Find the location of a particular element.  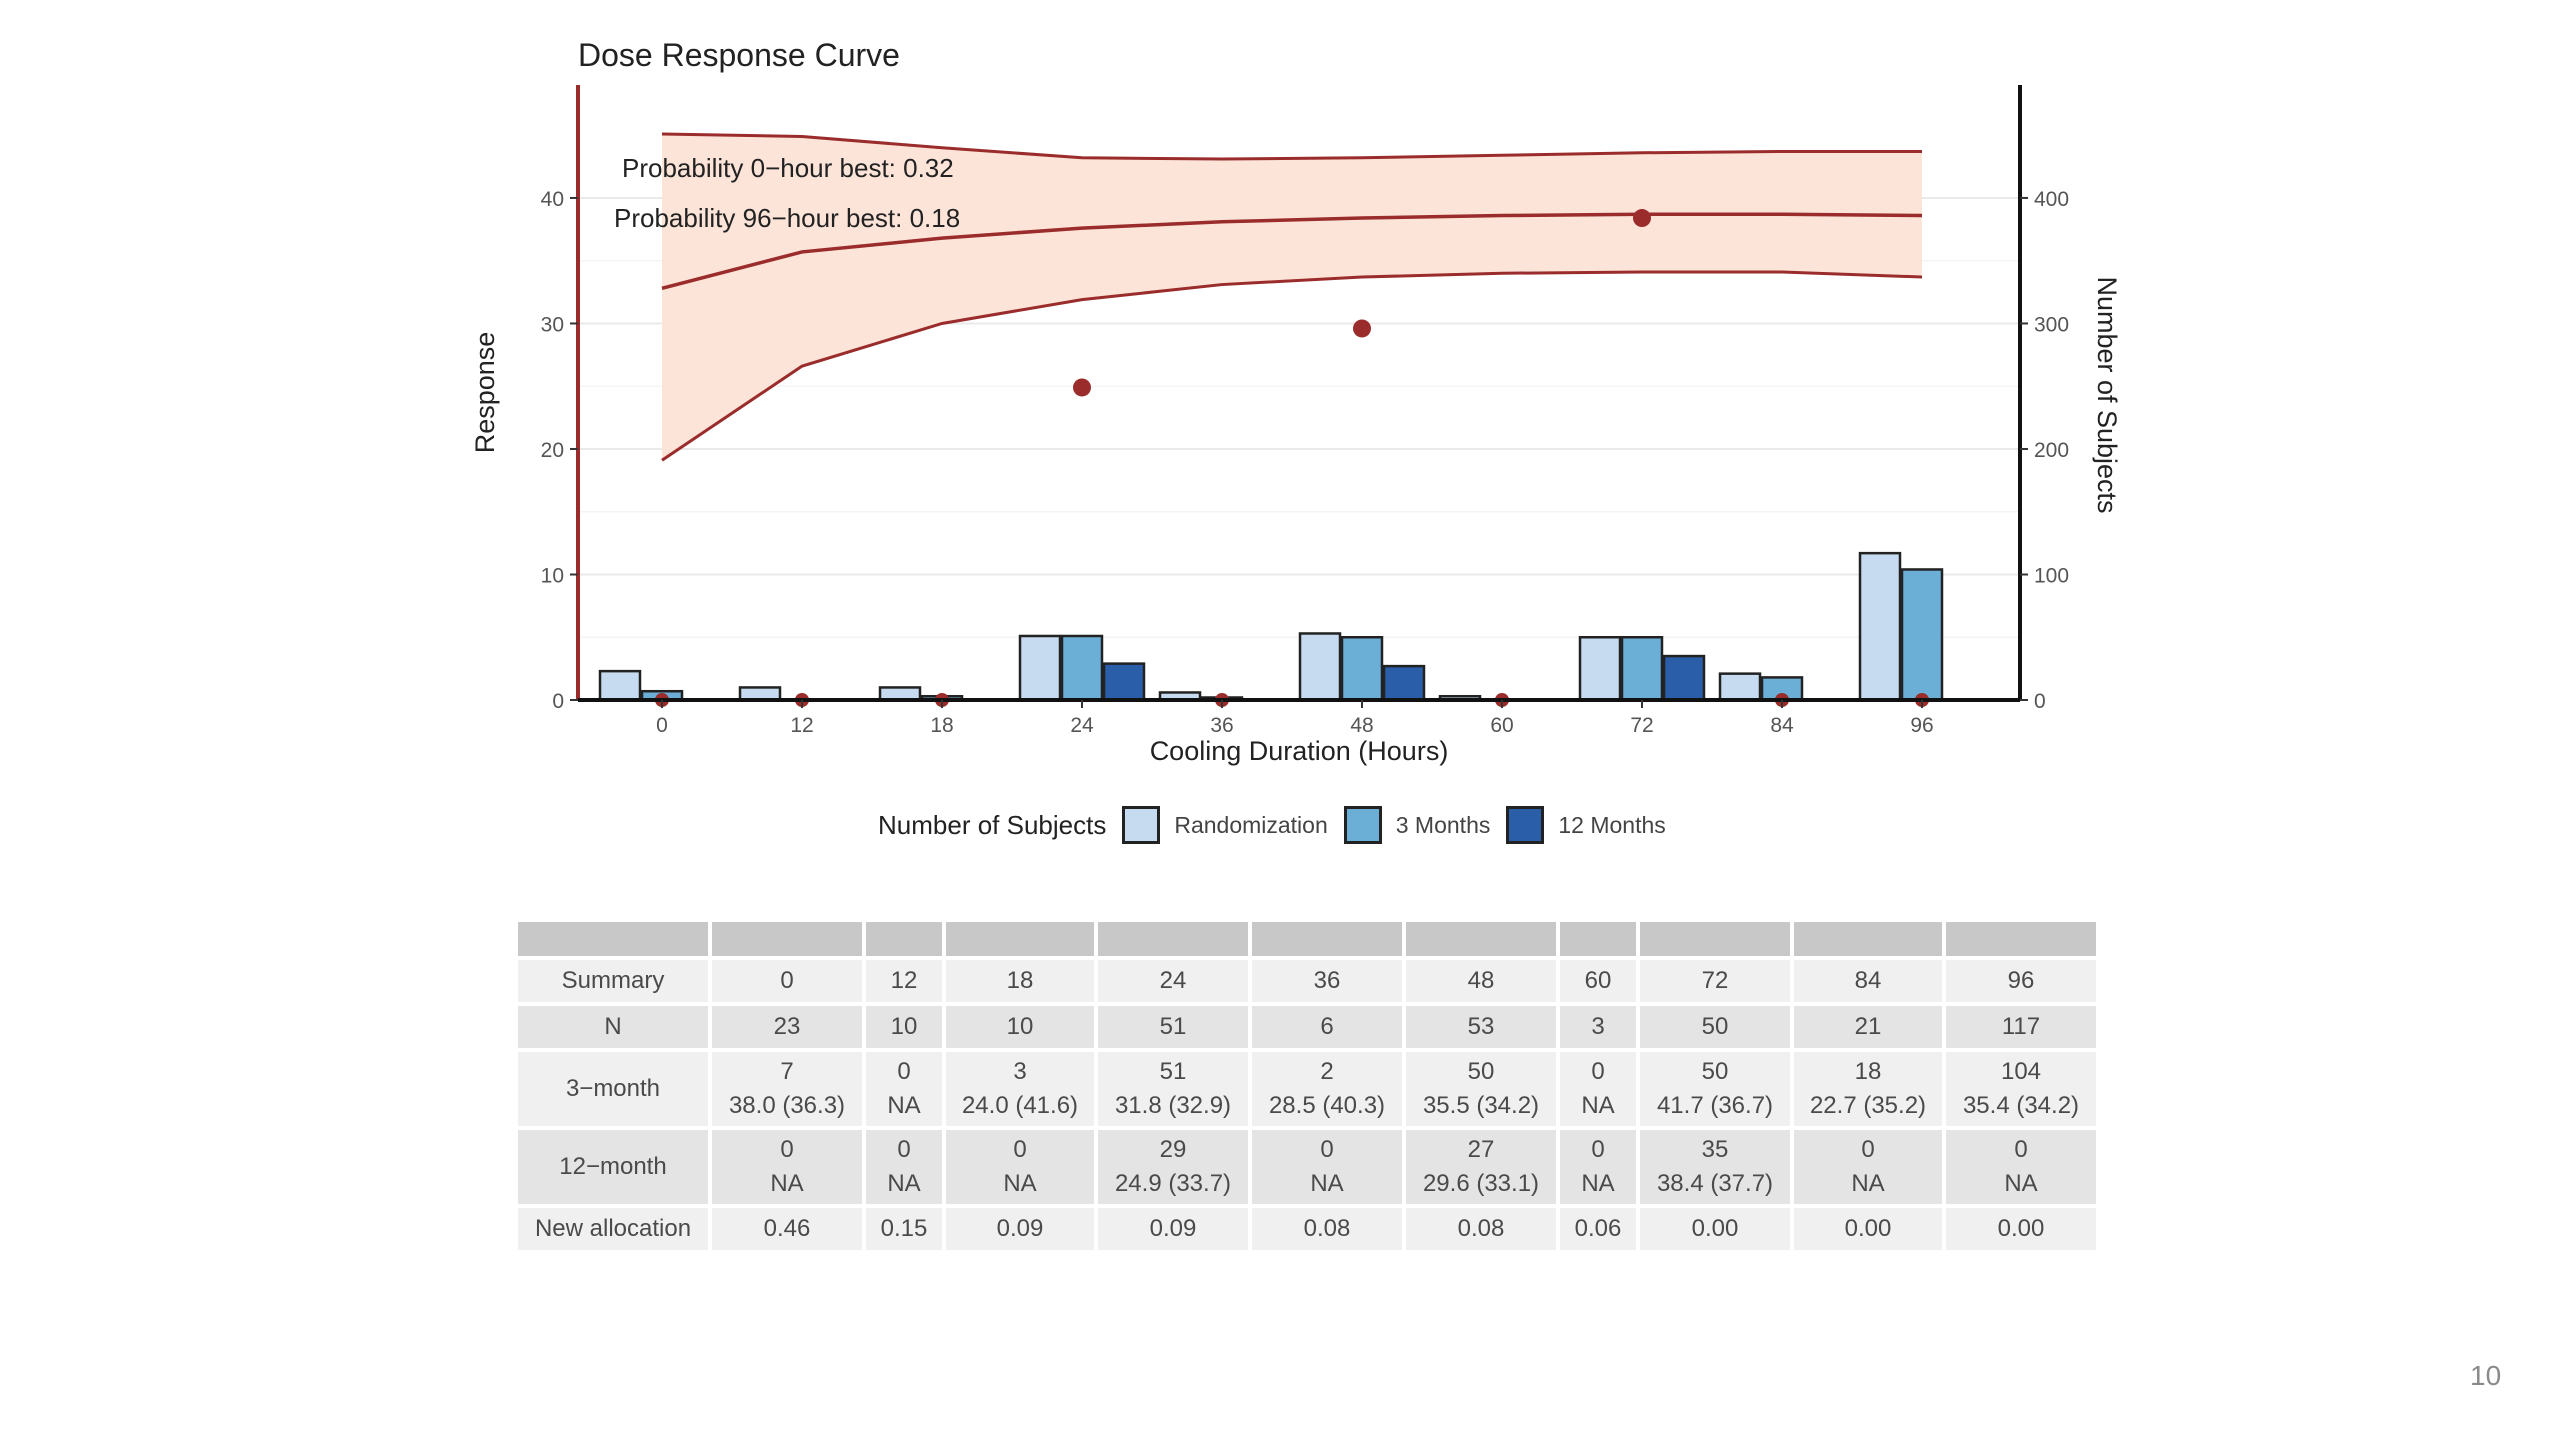

cell-mean-sd: 35.4 (34.2) is located at coordinates (2021, 1105).